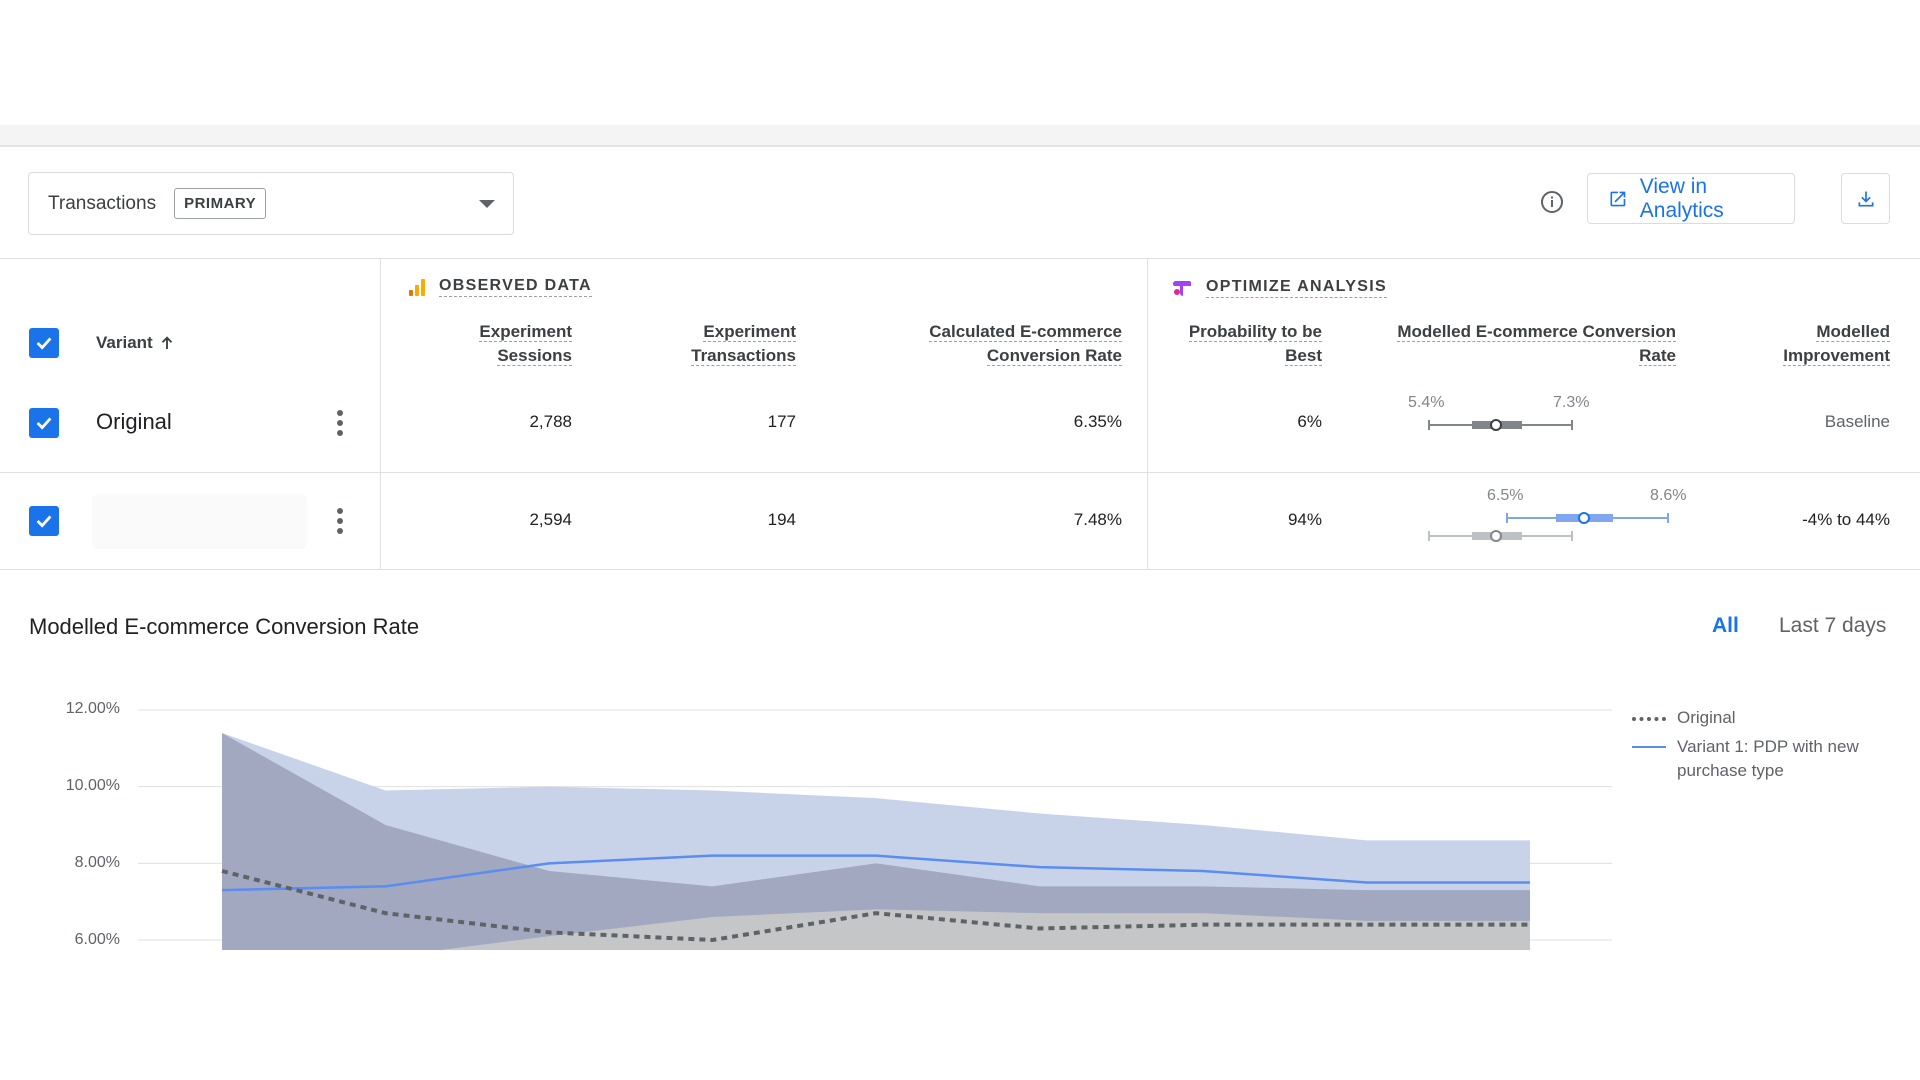 This screenshot has height=1080, width=1920. What do you see at coordinates (92, 708) in the screenshot?
I see `y-tick-label: 12.00%` at bounding box center [92, 708].